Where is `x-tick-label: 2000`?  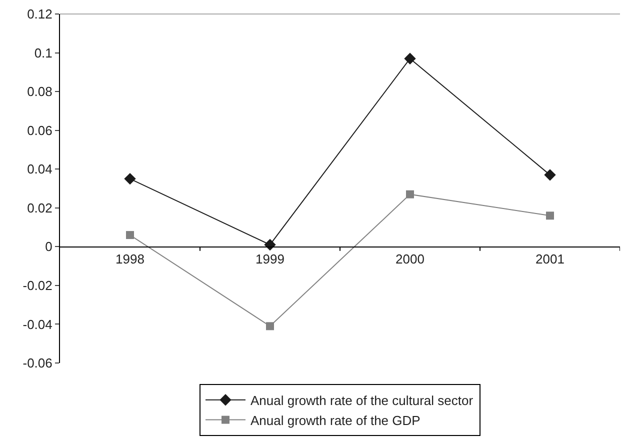
x-tick-label: 2000 is located at coordinates (410, 258).